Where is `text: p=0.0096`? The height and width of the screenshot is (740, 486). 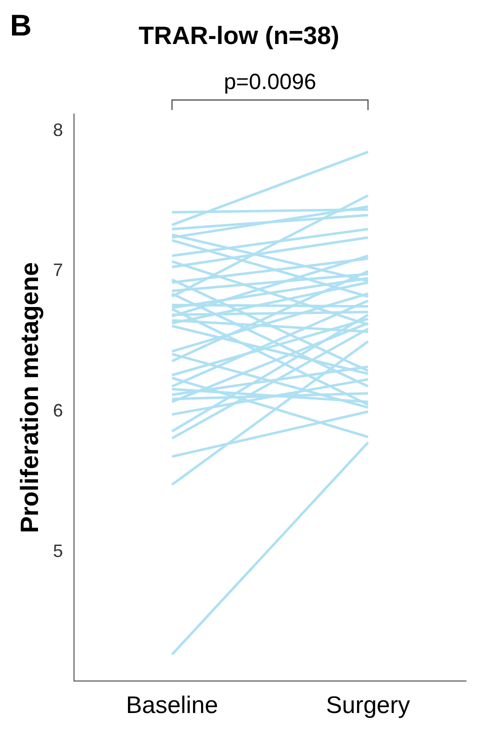 text: p=0.0096 is located at coordinates (270, 81).